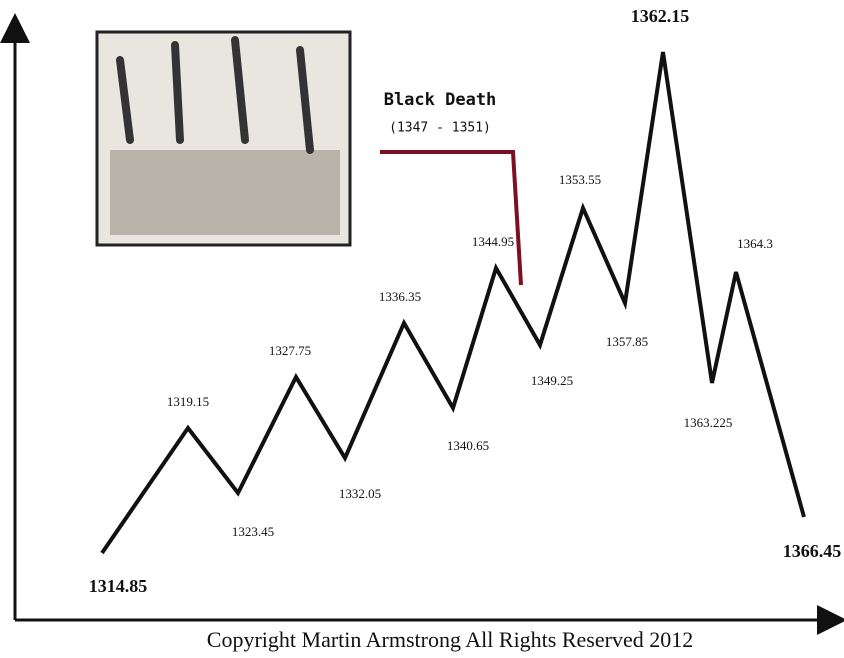 This screenshot has width=844, height=658. Describe the element at coordinates (468, 445) in the screenshot. I see `turning-point-label: 1340.65` at that location.